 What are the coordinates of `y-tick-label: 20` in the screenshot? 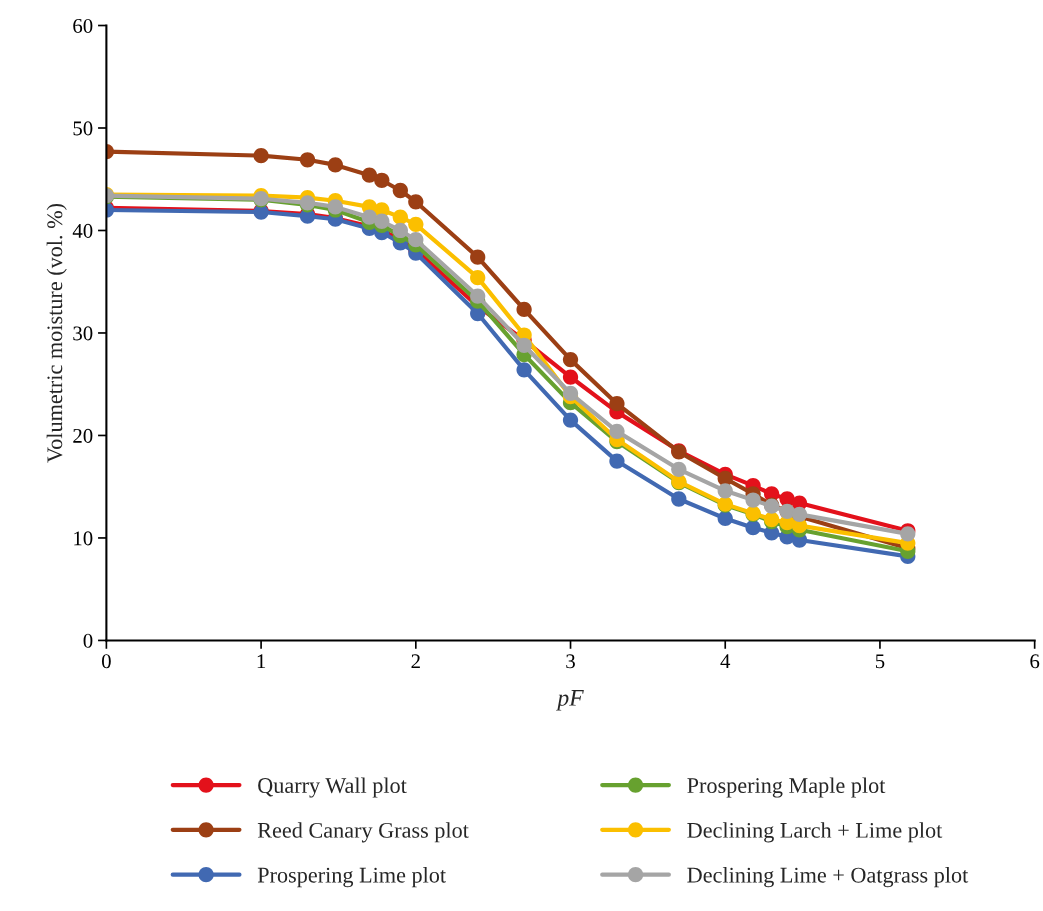 It's located at (83, 435).